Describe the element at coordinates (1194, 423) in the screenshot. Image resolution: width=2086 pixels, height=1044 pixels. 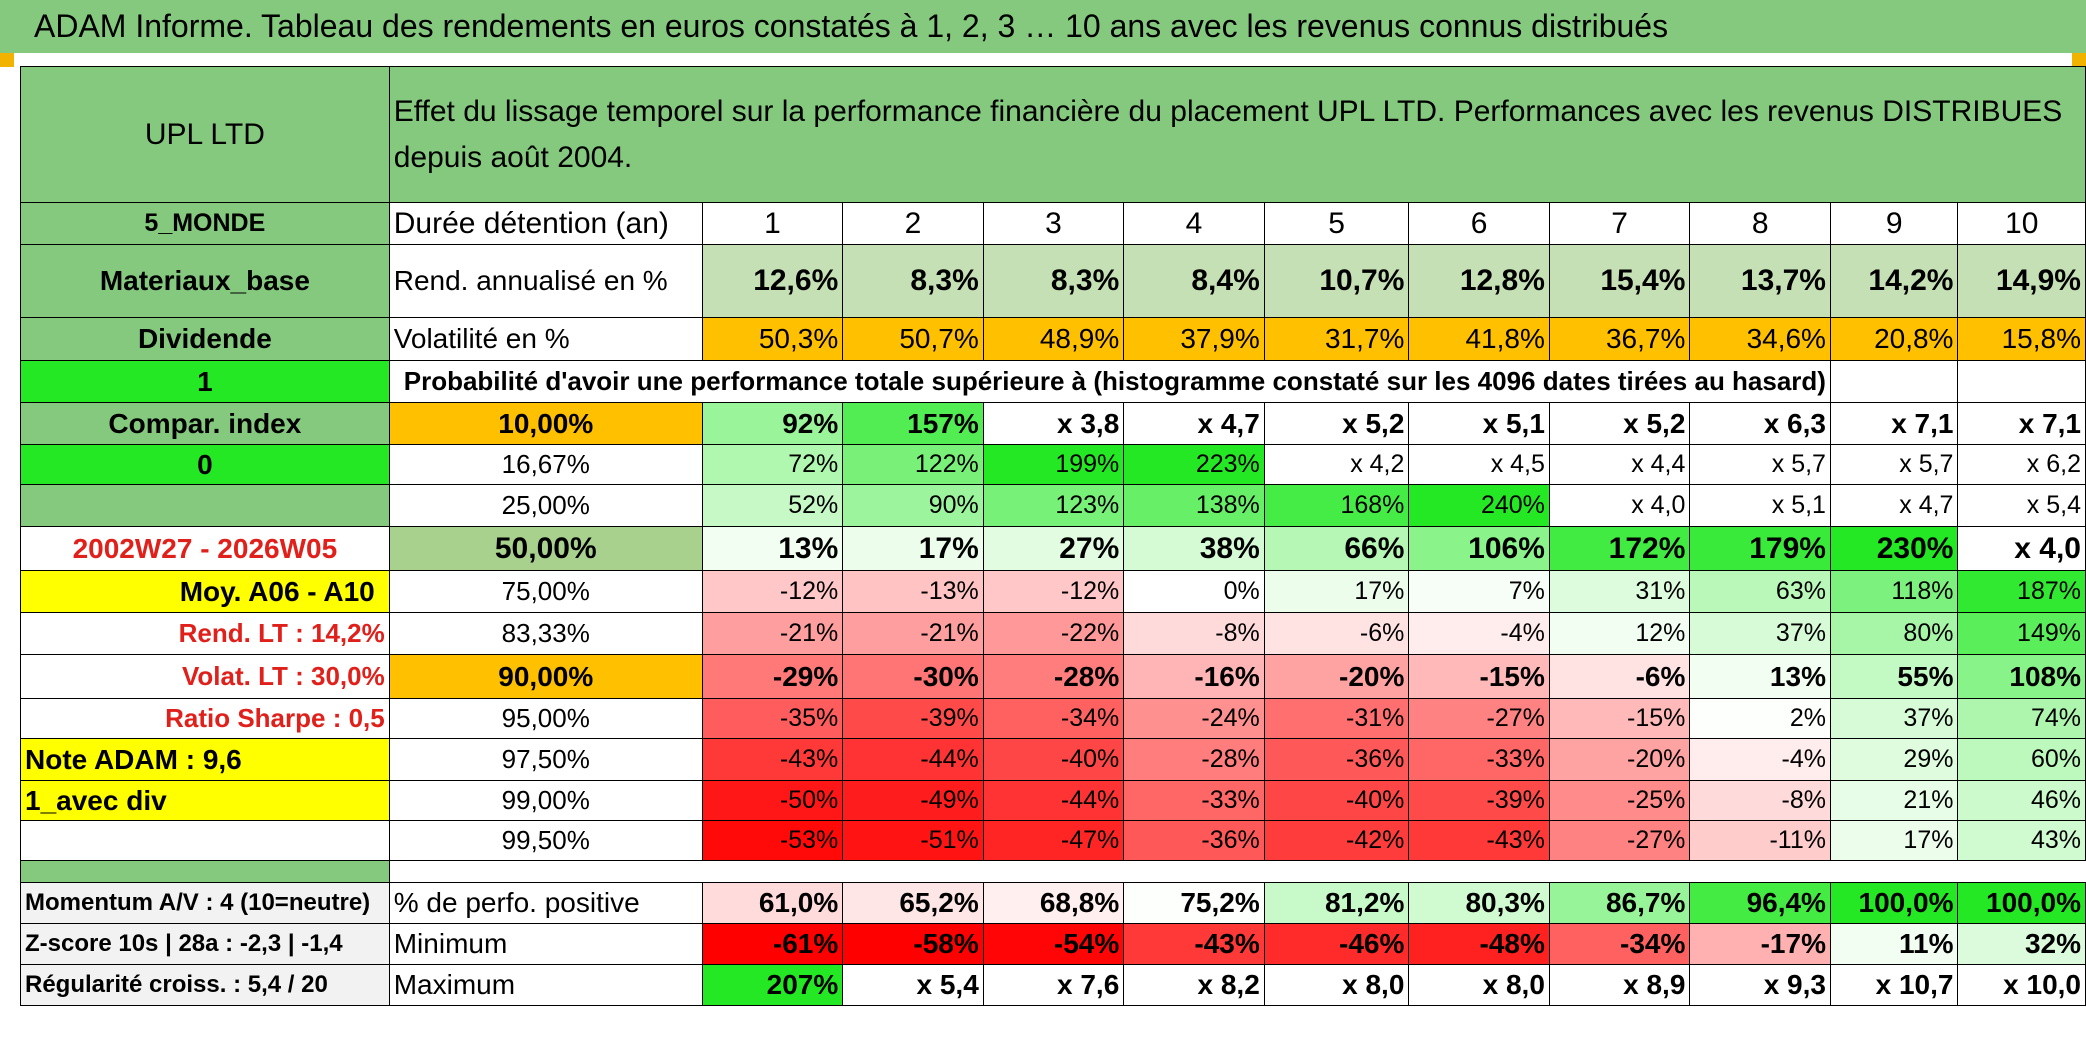
I see `quantile-cell: x 4,7` at that location.